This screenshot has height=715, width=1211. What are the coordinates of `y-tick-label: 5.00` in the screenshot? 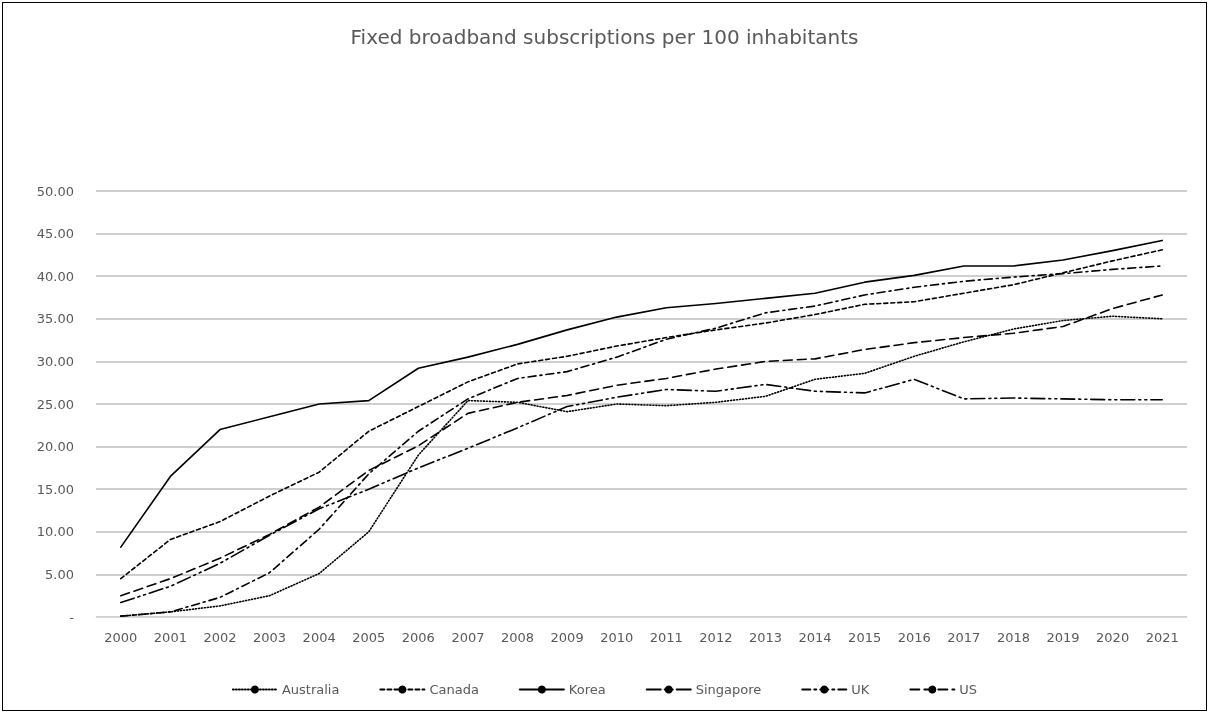 It's located at (59, 574).